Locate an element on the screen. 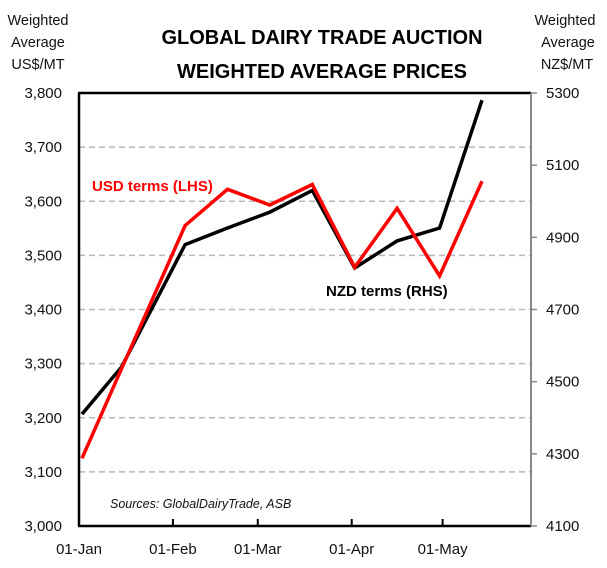  x-tick-label: 01-Apr is located at coordinates (351, 549).